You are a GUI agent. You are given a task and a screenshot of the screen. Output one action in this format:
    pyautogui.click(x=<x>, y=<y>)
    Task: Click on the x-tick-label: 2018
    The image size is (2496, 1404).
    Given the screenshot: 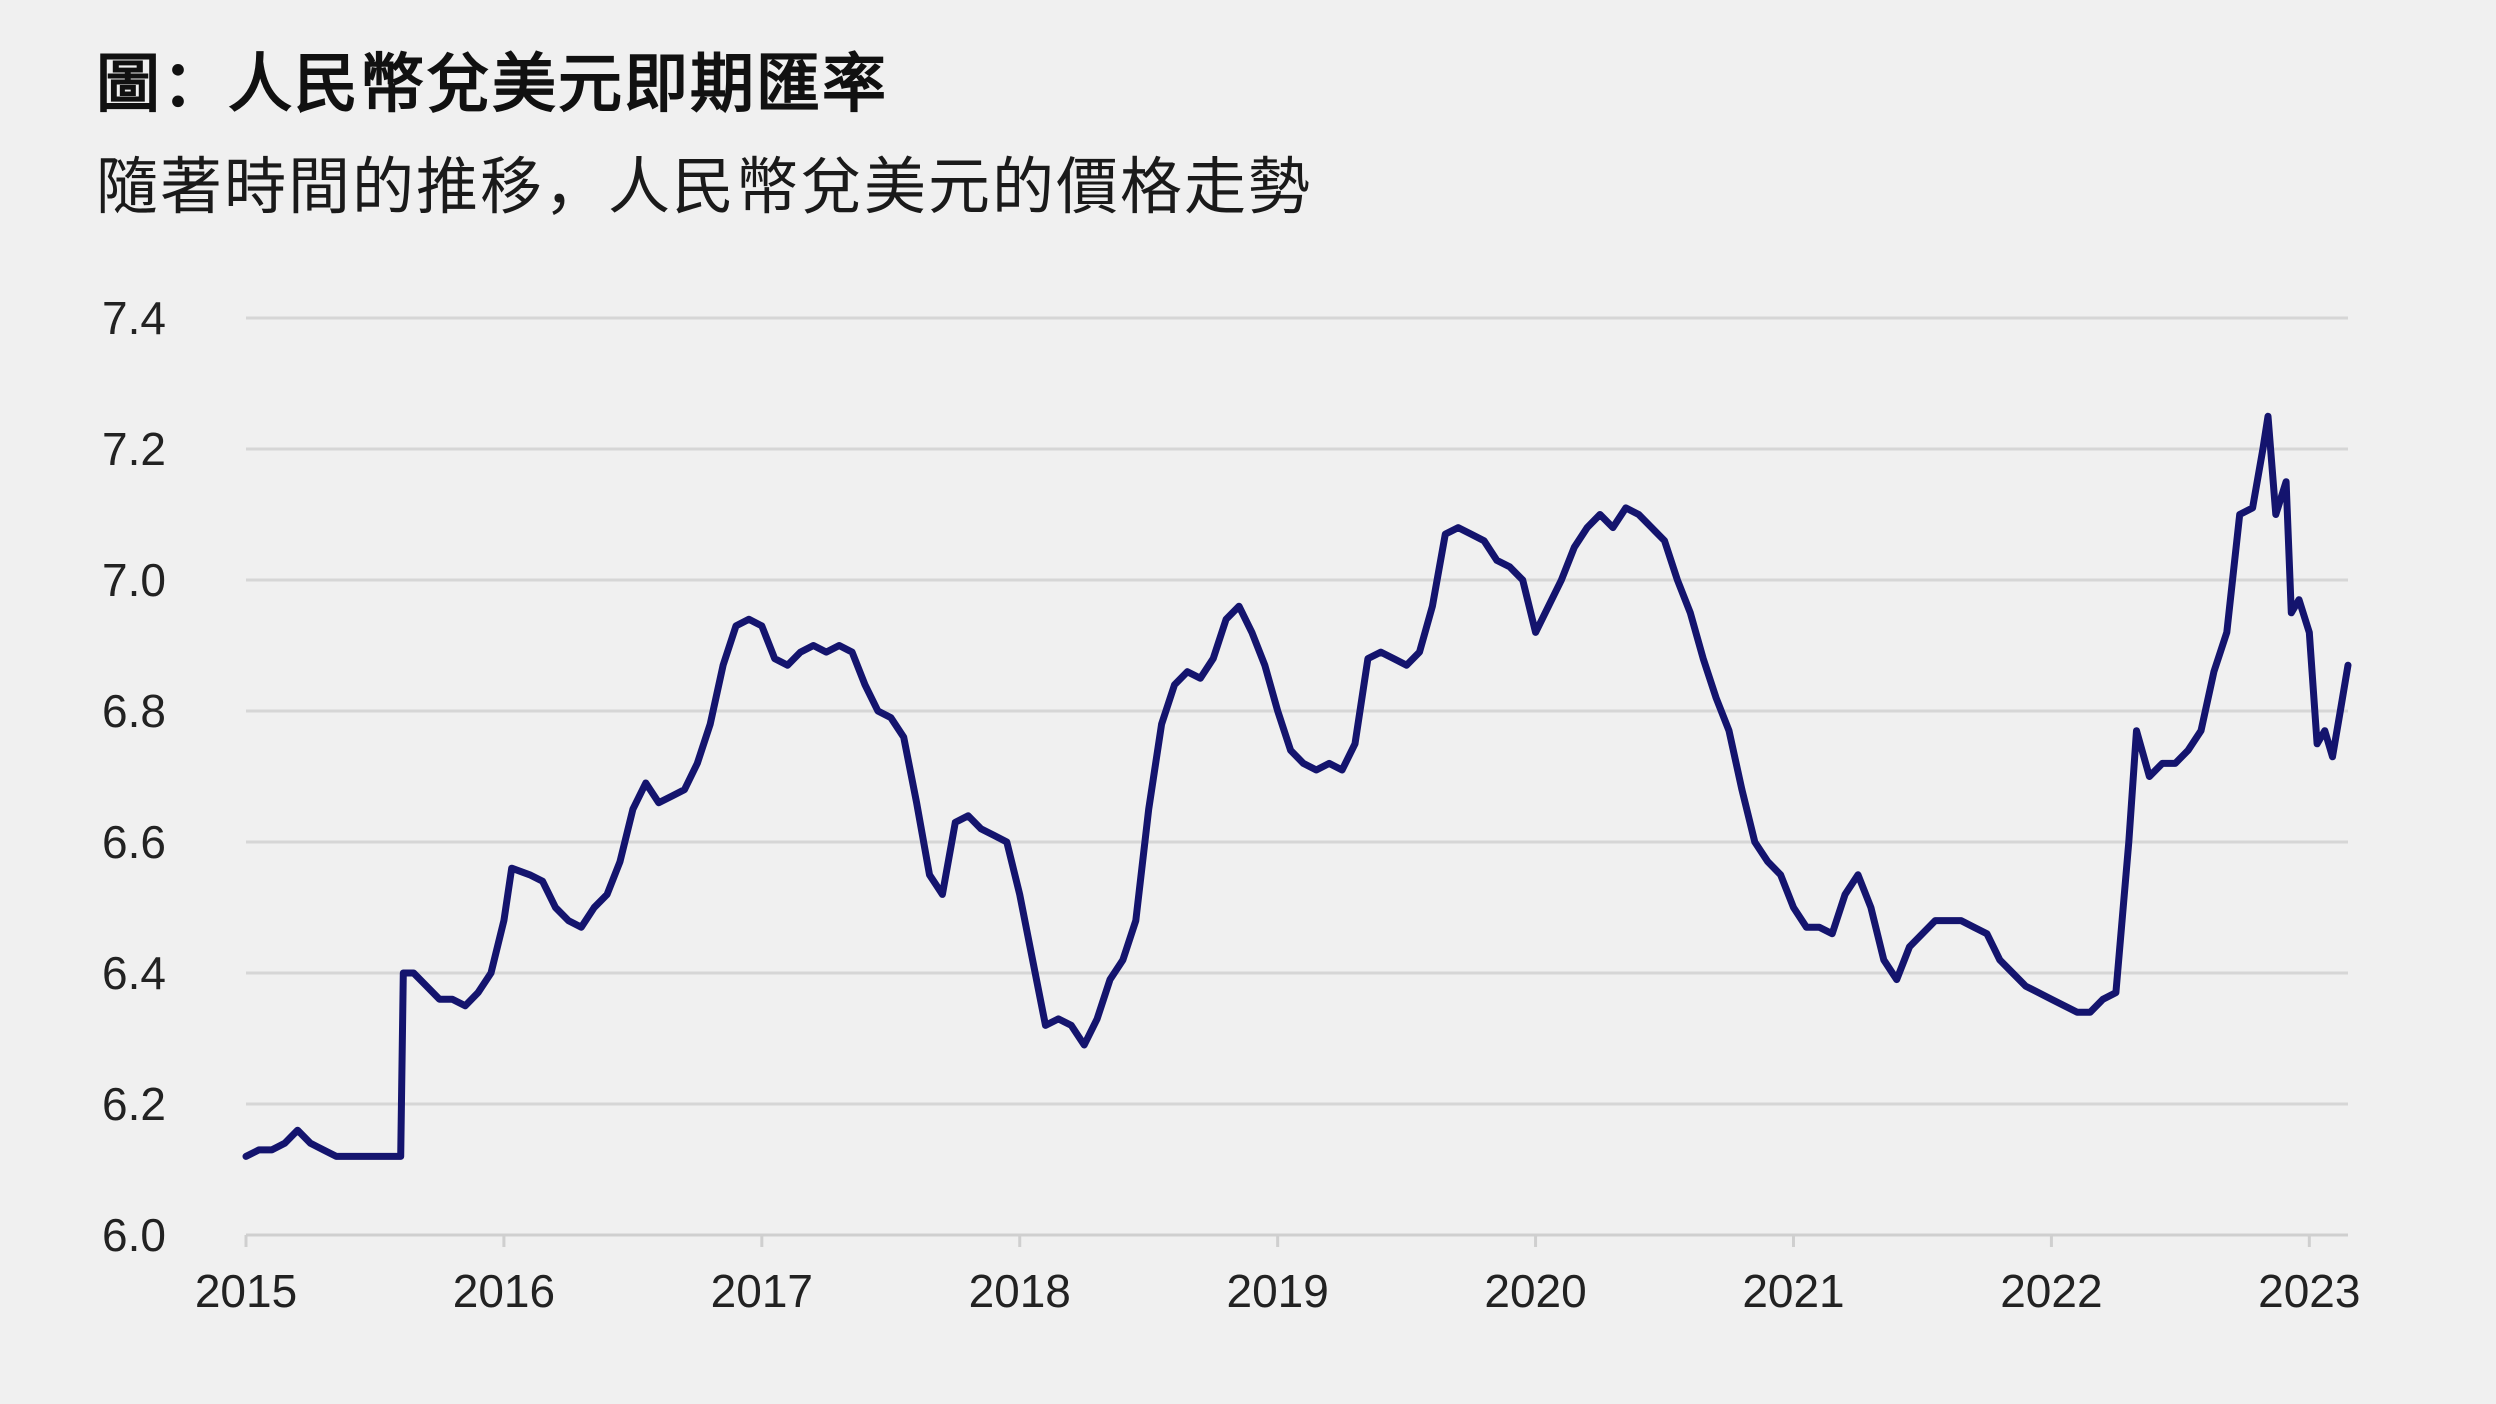 What is the action you would take?
    pyautogui.click(x=1020, y=1291)
    